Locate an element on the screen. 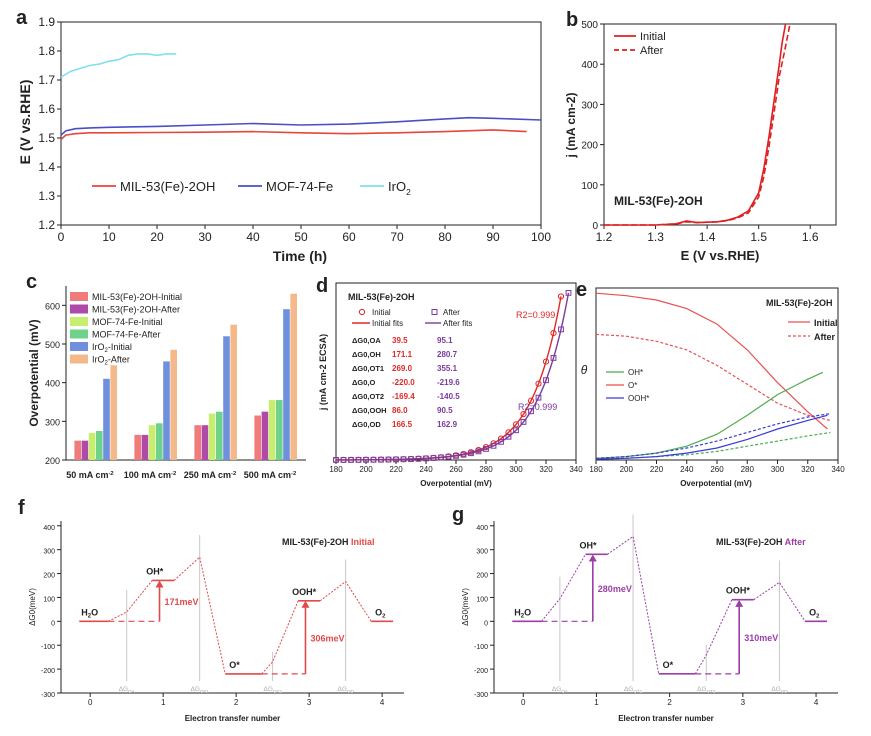 This screenshot has height=736, width=871. y-tick-label: 0 is located at coordinates (595, 226).